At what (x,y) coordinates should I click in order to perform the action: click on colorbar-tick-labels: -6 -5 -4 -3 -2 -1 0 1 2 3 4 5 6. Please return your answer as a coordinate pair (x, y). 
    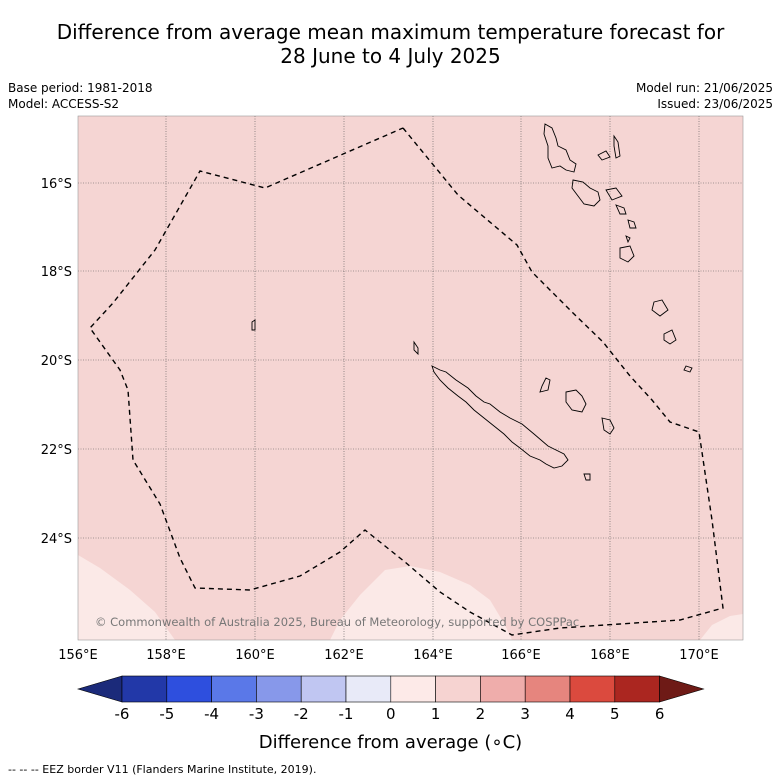
    Looking at the image, I should click on (390, 714).